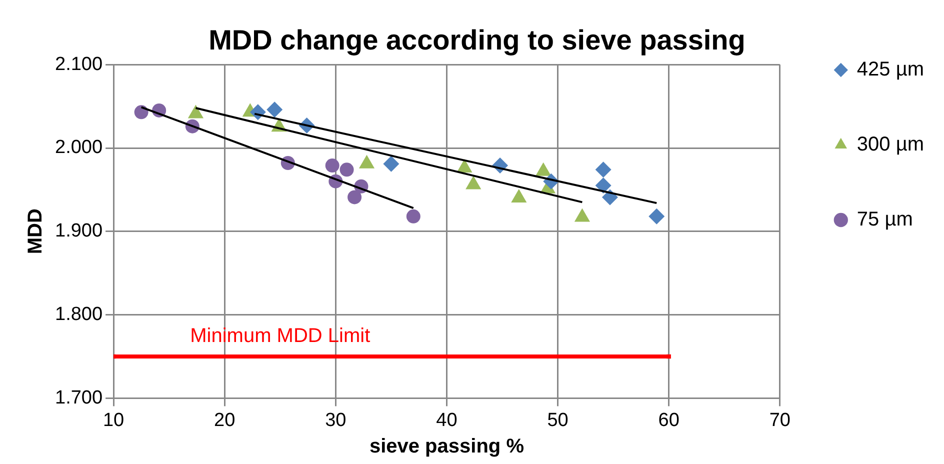 This screenshot has height=464, width=944. Describe the element at coordinates (79, 231) in the screenshot. I see `y-tick-label: 1.900` at that location.